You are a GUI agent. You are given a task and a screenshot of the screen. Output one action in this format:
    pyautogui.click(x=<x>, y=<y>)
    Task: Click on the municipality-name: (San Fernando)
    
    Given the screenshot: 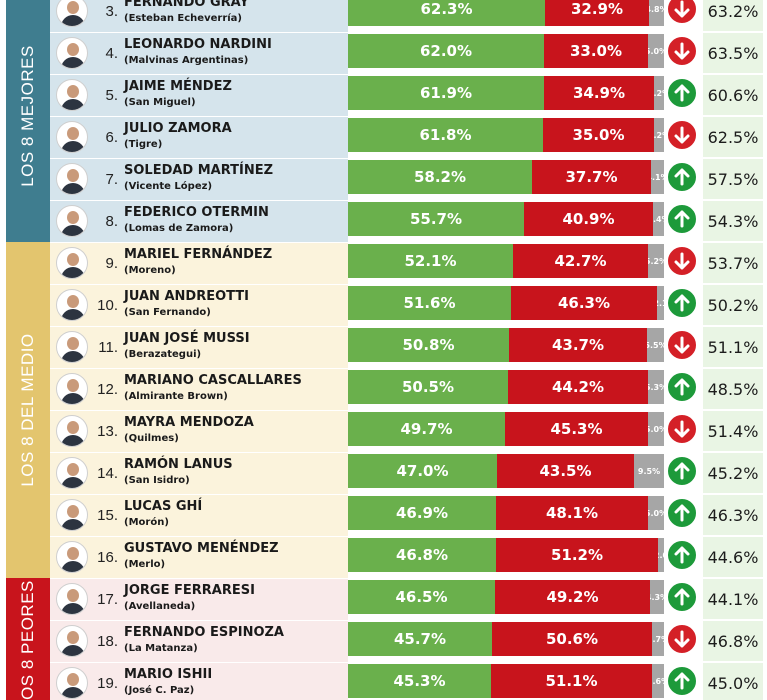 What is the action you would take?
    pyautogui.click(x=167, y=312)
    